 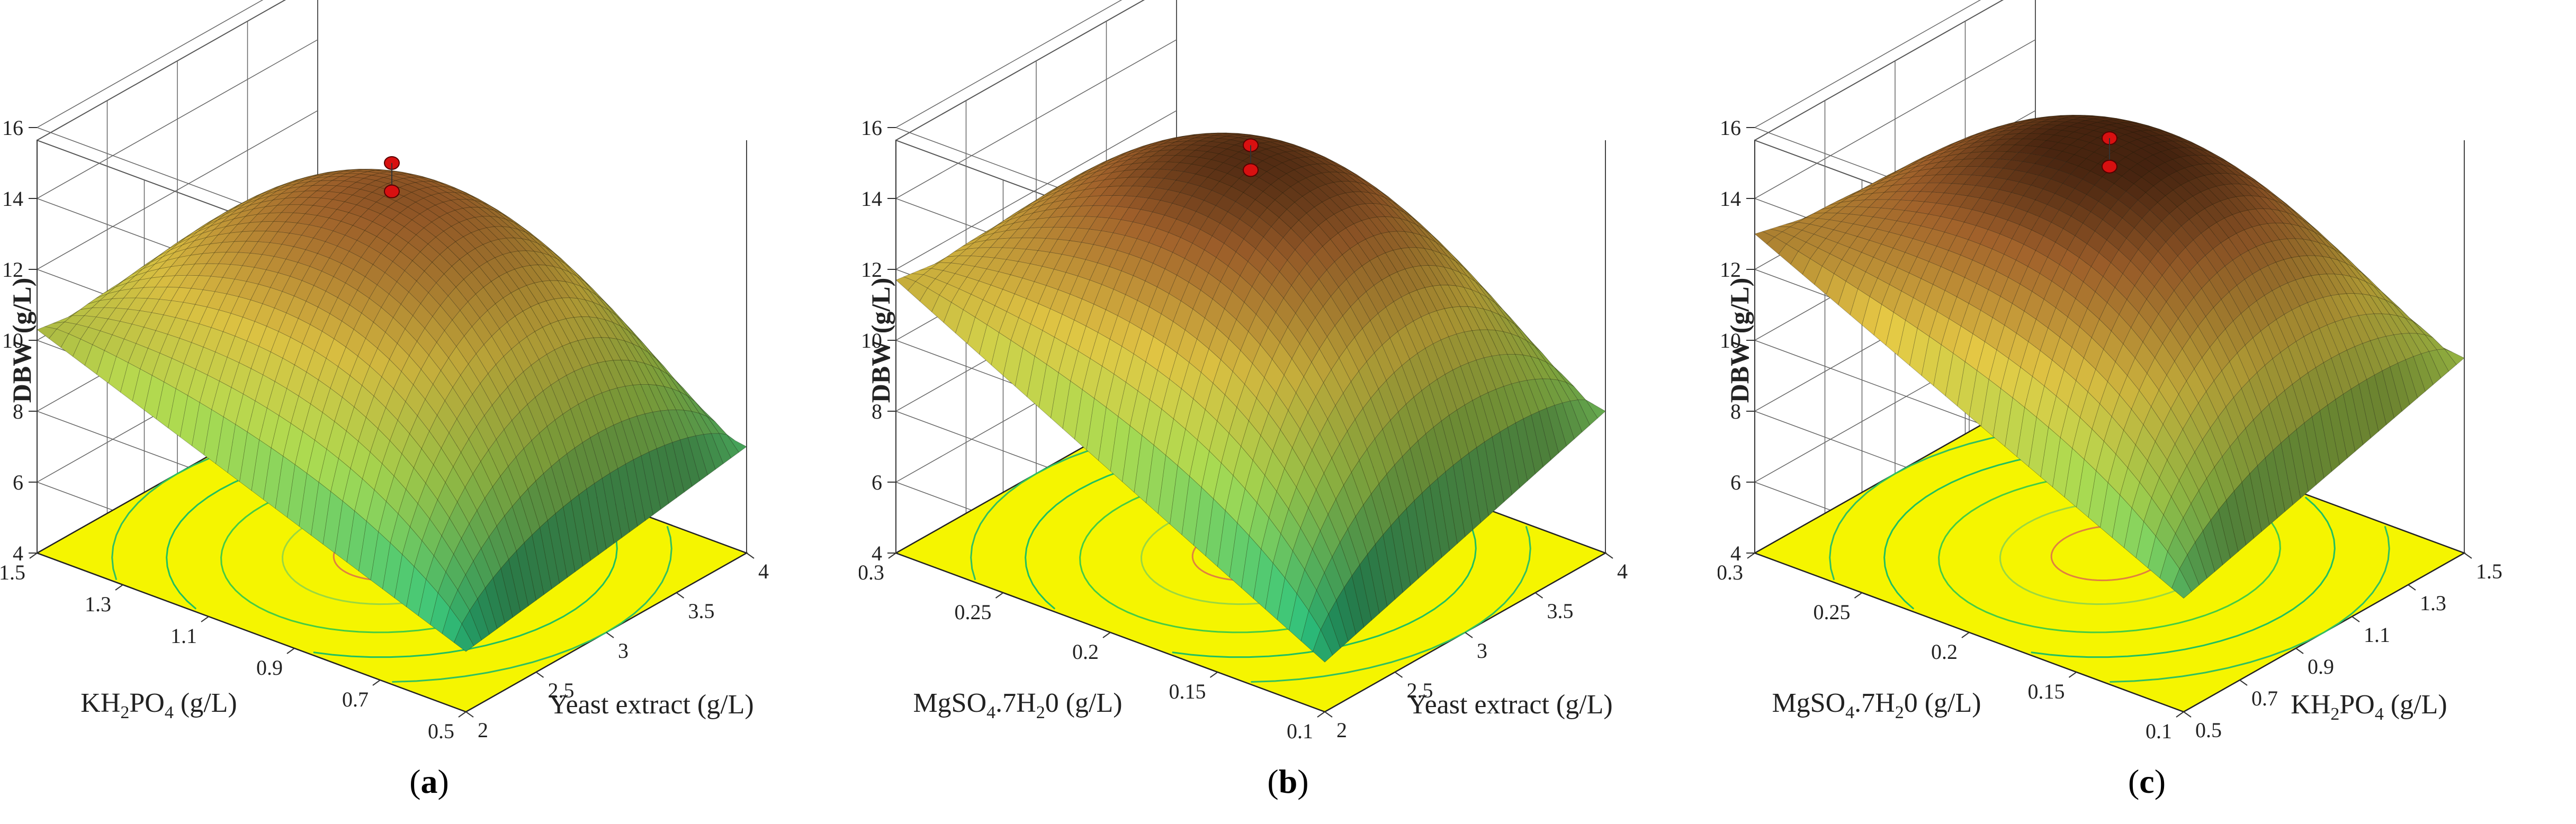 I want to click on z-axis: 4 6 8 10 12 14 16, so click(x=20, y=340).